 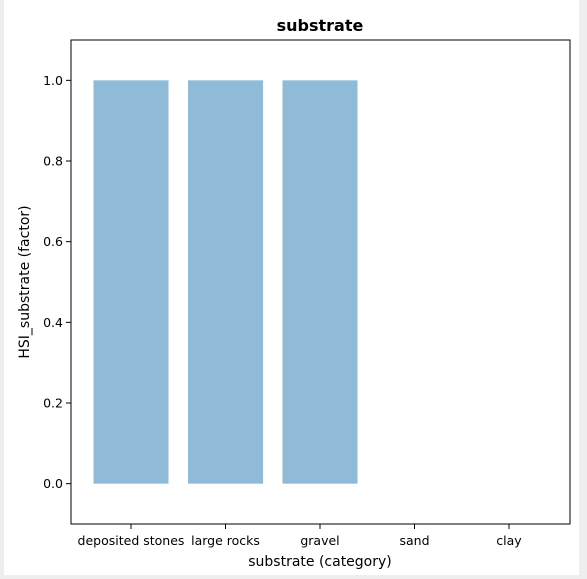 What do you see at coordinates (53, 80) in the screenshot?
I see `y-tick-label: 1.0` at bounding box center [53, 80].